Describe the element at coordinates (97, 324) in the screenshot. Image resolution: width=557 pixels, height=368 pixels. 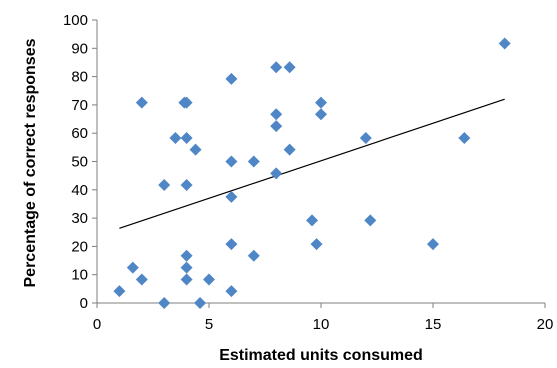
I see `x-tick-label: 0` at that location.